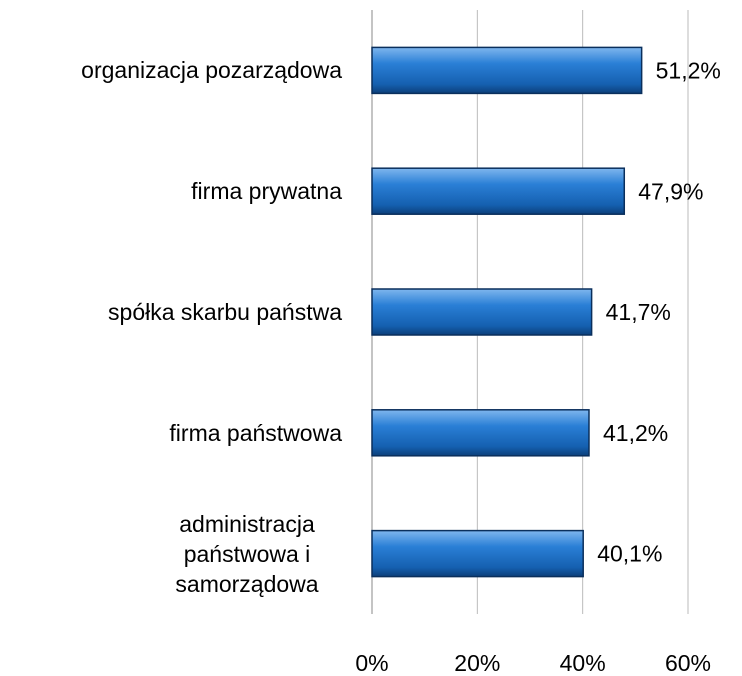 The height and width of the screenshot is (676, 742). I want to click on category-label: firma prywatna, so click(266, 191).